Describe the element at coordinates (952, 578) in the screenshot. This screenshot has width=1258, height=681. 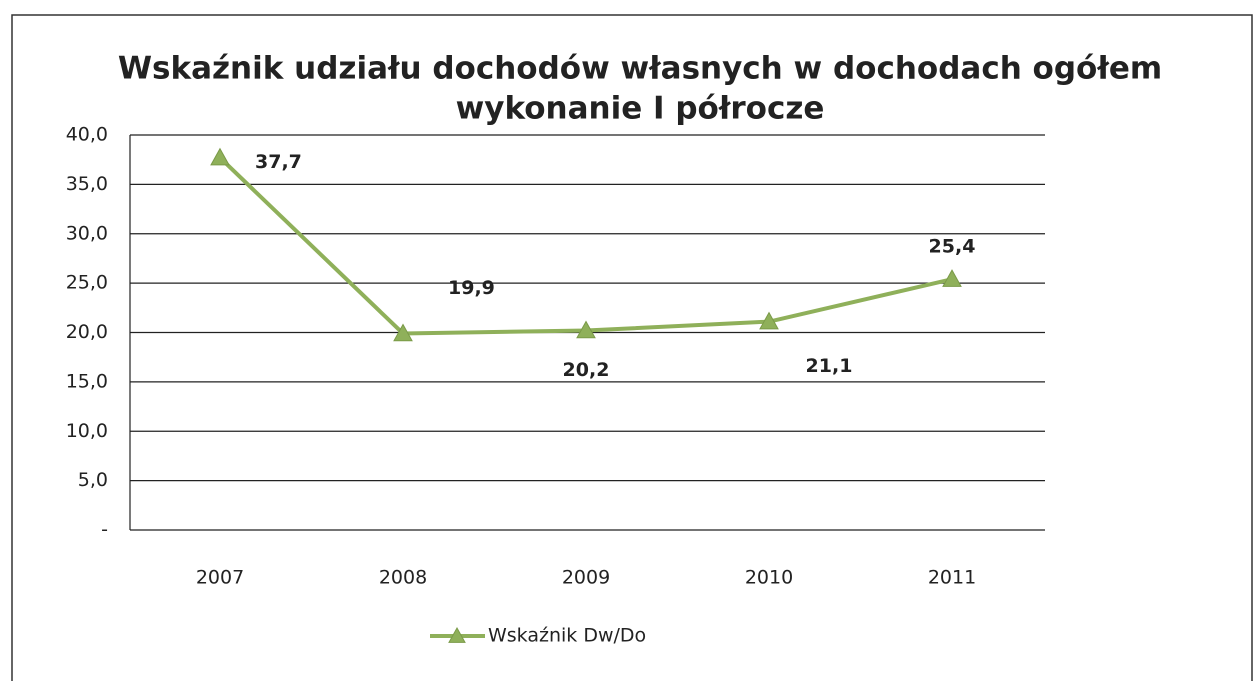
I see `x-tick-label: 2011` at that location.